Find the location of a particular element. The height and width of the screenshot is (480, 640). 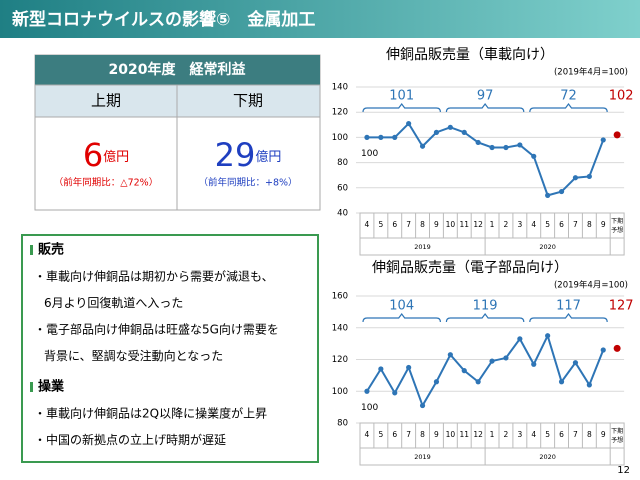

forecast-label: 102 is located at coordinates (621, 96).